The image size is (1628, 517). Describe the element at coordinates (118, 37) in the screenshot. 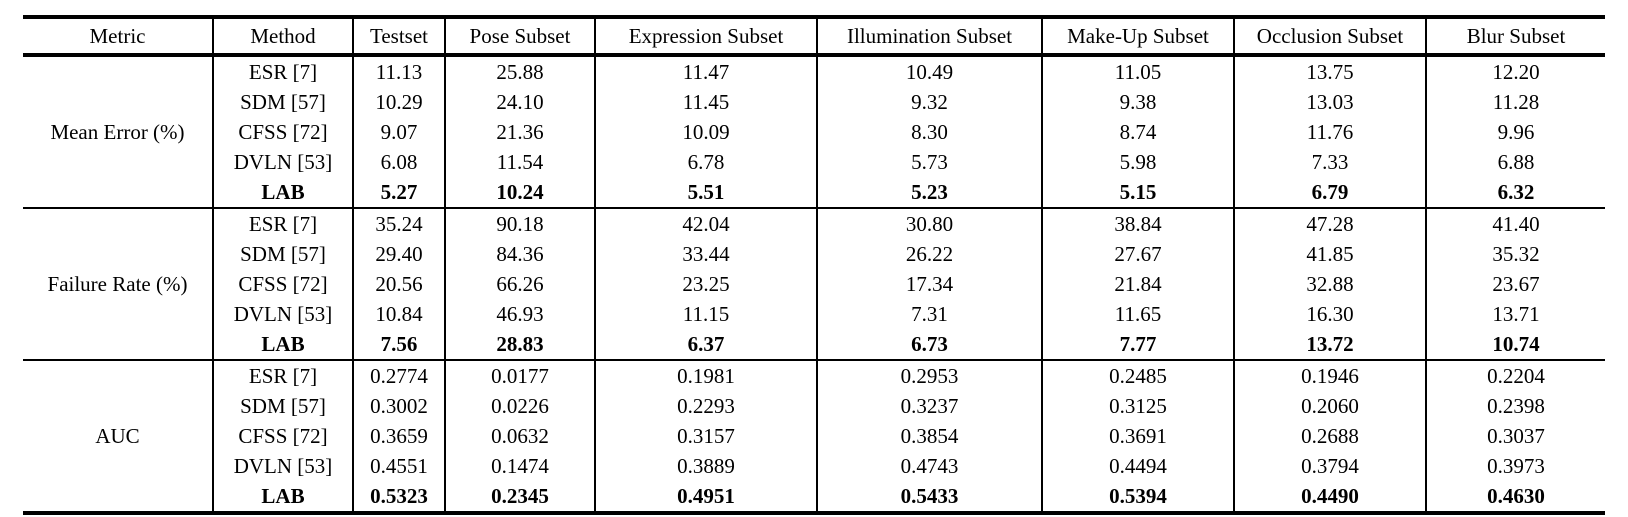

I see `column-header: Metric` at that location.